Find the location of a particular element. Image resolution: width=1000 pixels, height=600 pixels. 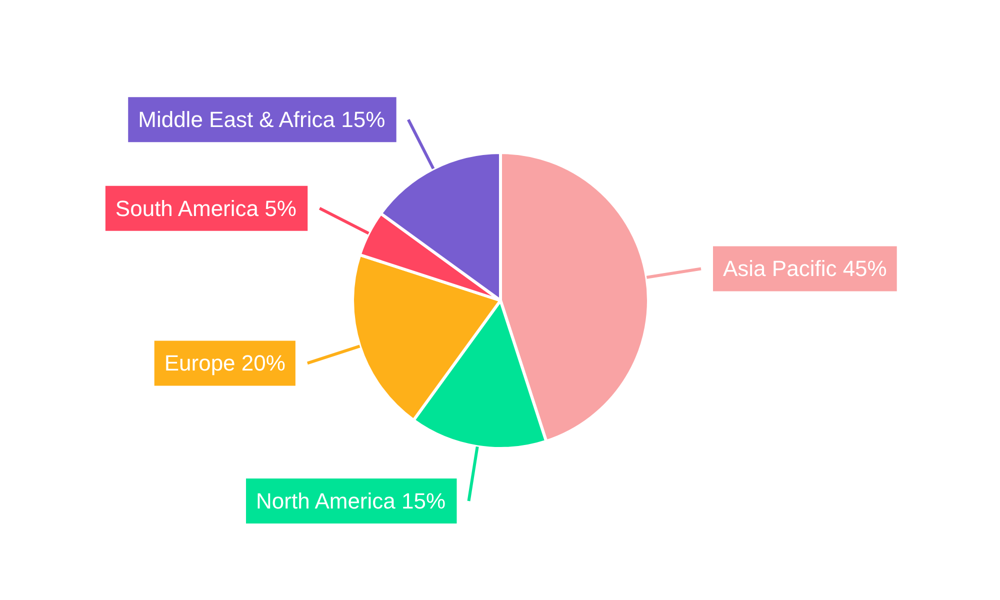

slice-label: Middle East & Africa 15% is located at coordinates (262, 119).